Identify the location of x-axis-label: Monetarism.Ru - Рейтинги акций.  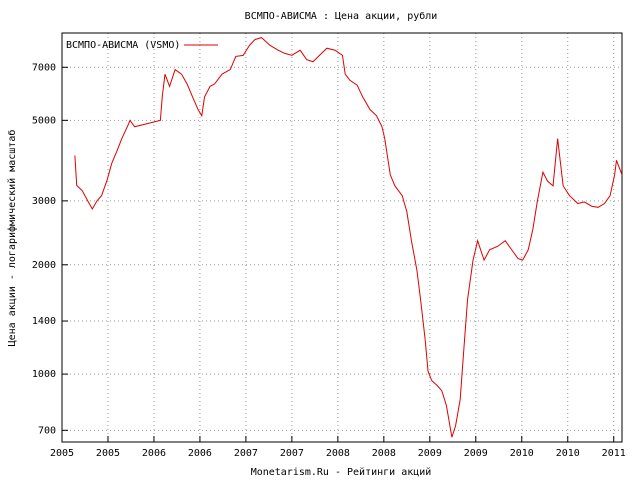
(341, 472).